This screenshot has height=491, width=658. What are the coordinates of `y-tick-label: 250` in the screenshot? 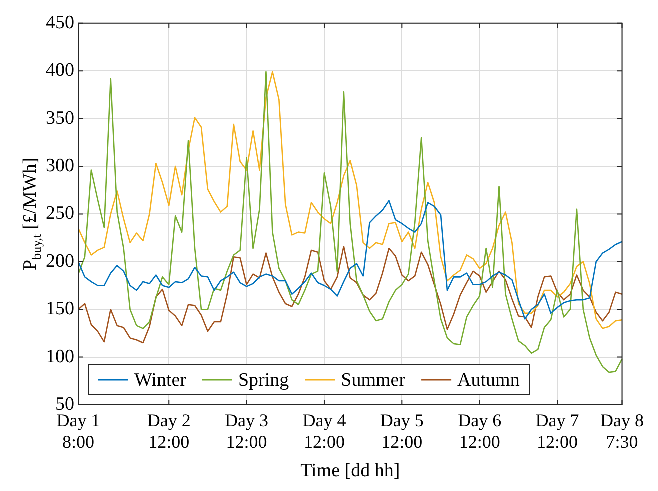 It's located at (60, 213).